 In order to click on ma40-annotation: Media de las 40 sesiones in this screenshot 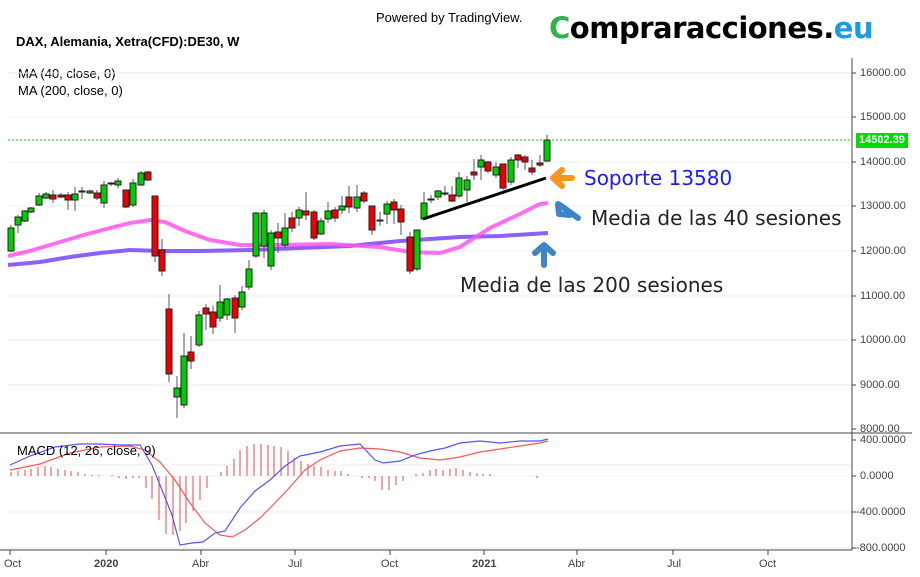, I will do `click(716, 218)`.